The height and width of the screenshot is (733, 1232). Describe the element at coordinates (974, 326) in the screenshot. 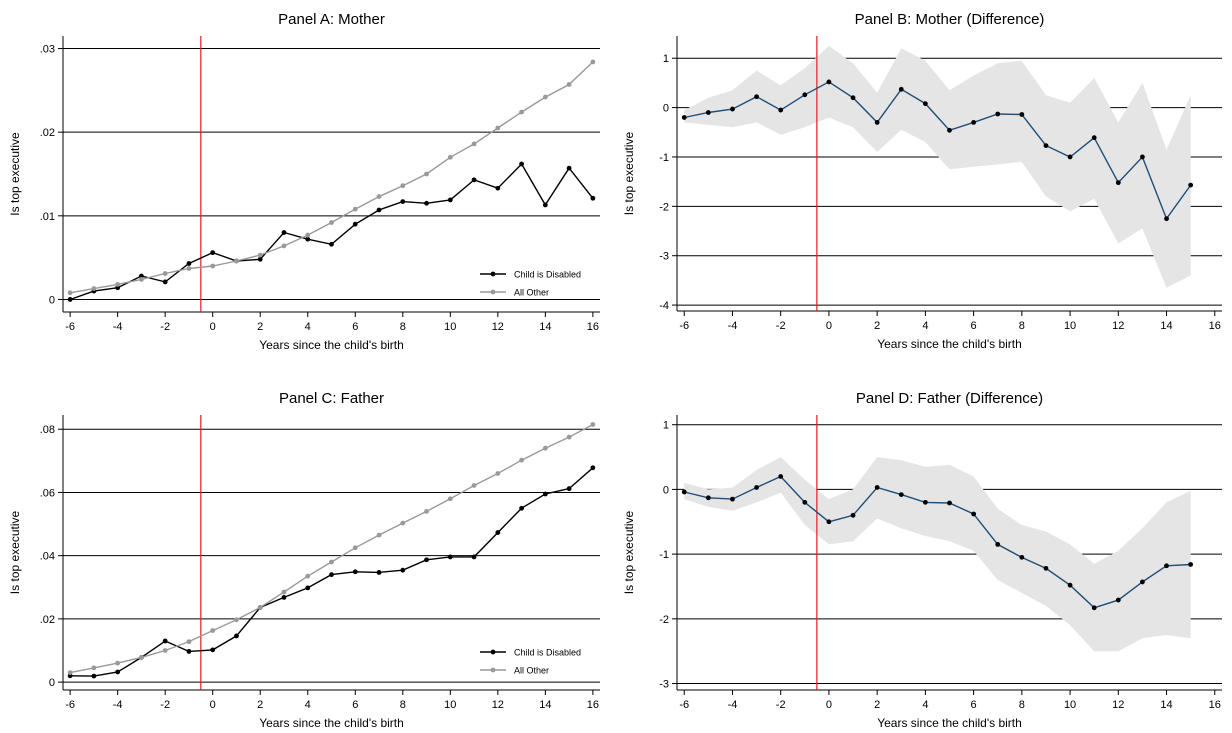

I see `x-tick-label: 6` at that location.